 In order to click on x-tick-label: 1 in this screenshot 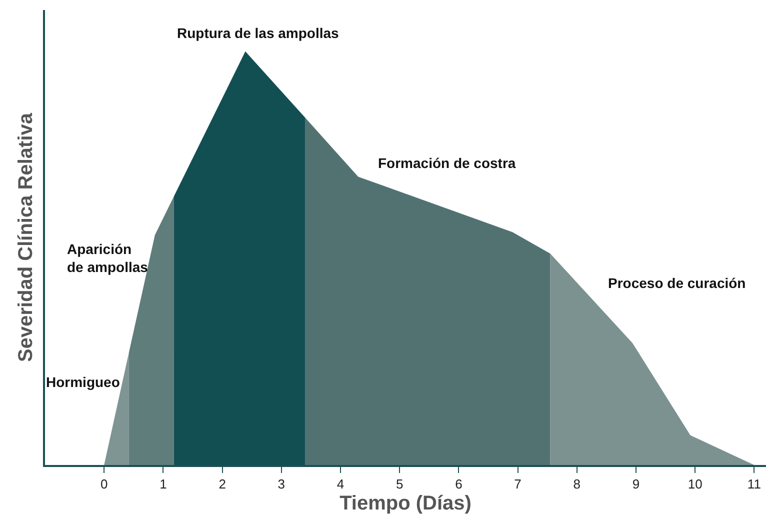, I will do `click(163, 484)`.